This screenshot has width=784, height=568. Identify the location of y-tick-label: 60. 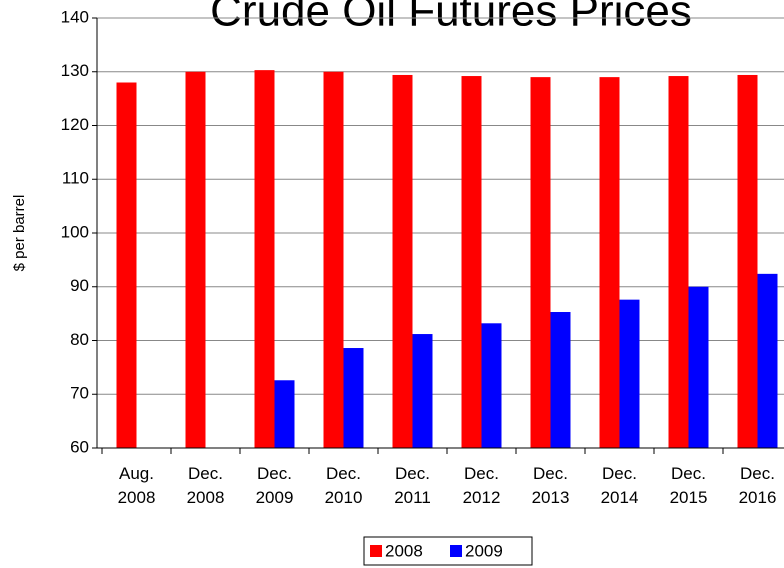
(79, 446).